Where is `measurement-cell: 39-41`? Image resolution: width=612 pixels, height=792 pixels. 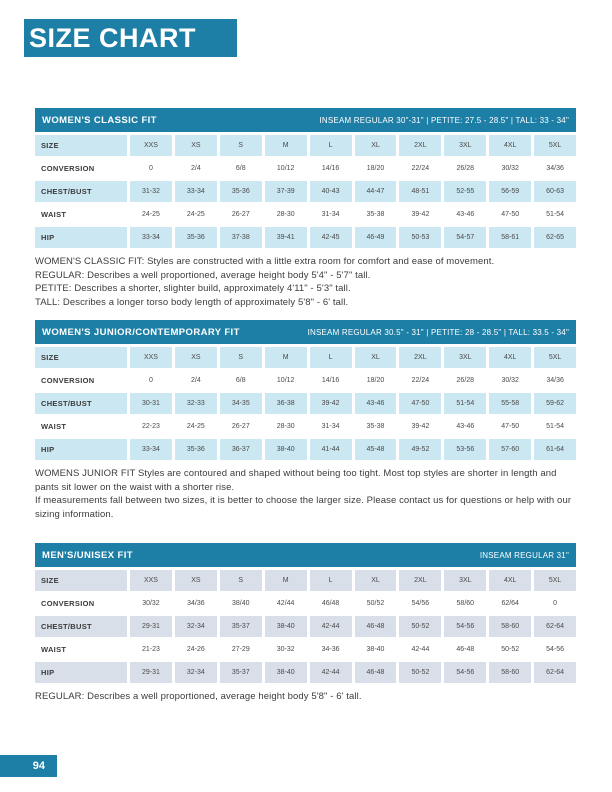 measurement-cell: 39-41 is located at coordinates (285, 237).